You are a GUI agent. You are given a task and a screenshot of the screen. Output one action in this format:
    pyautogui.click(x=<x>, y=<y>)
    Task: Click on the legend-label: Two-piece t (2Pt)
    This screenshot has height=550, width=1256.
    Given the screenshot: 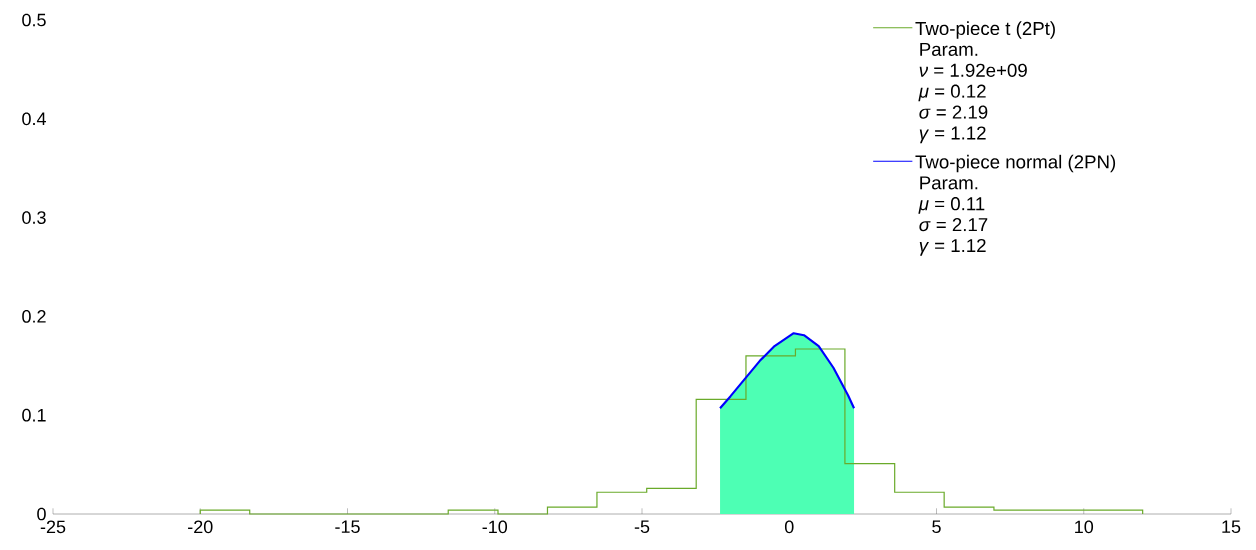 What is the action you would take?
    pyautogui.click(x=985, y=30)
    